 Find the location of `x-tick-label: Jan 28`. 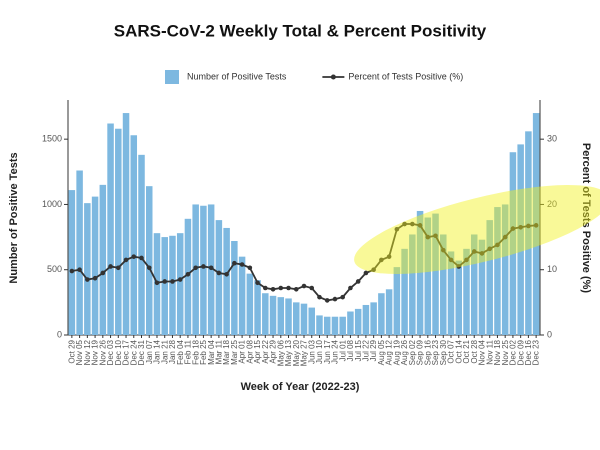

x-tick-label: Jan 28 is located at coordinates (172, 351).